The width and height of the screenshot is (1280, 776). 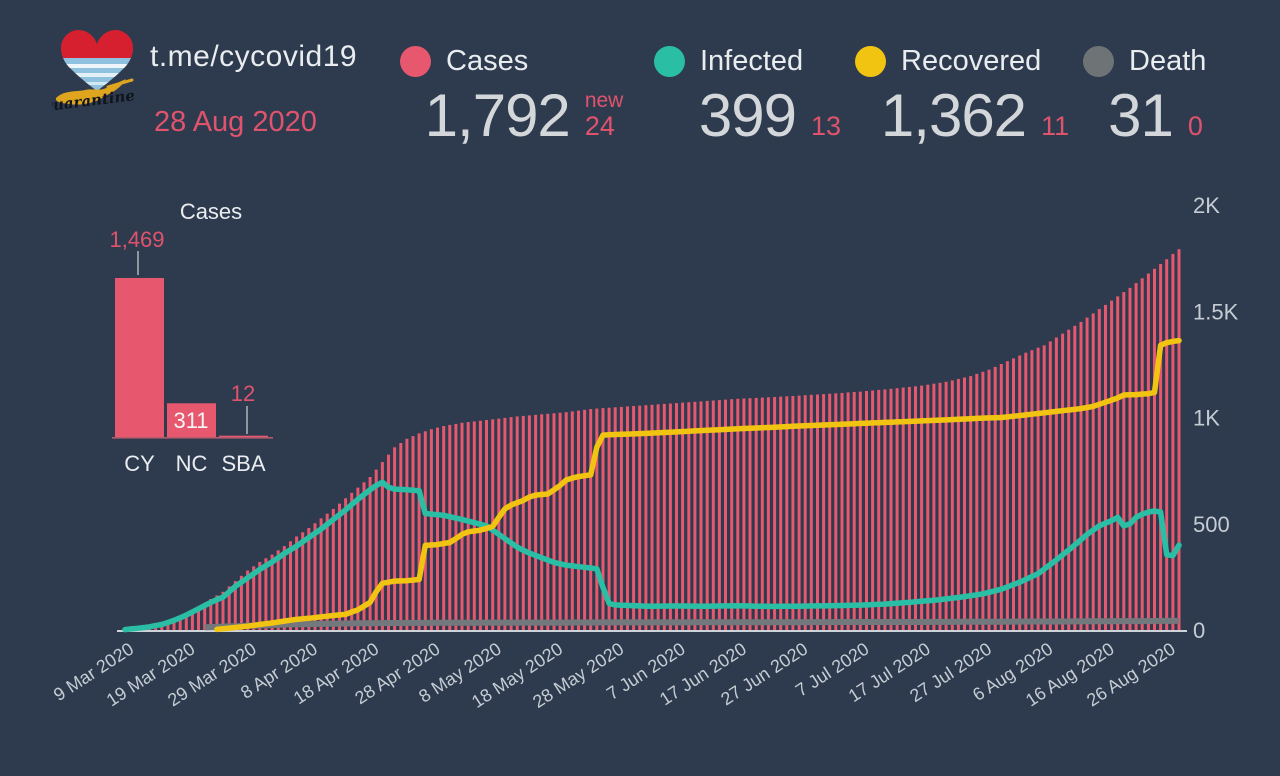 What do you see at coordinates (971, 61) in the screenshot?
I see `stat-recovered-label: Recovered` at bounding box center [971, 61].